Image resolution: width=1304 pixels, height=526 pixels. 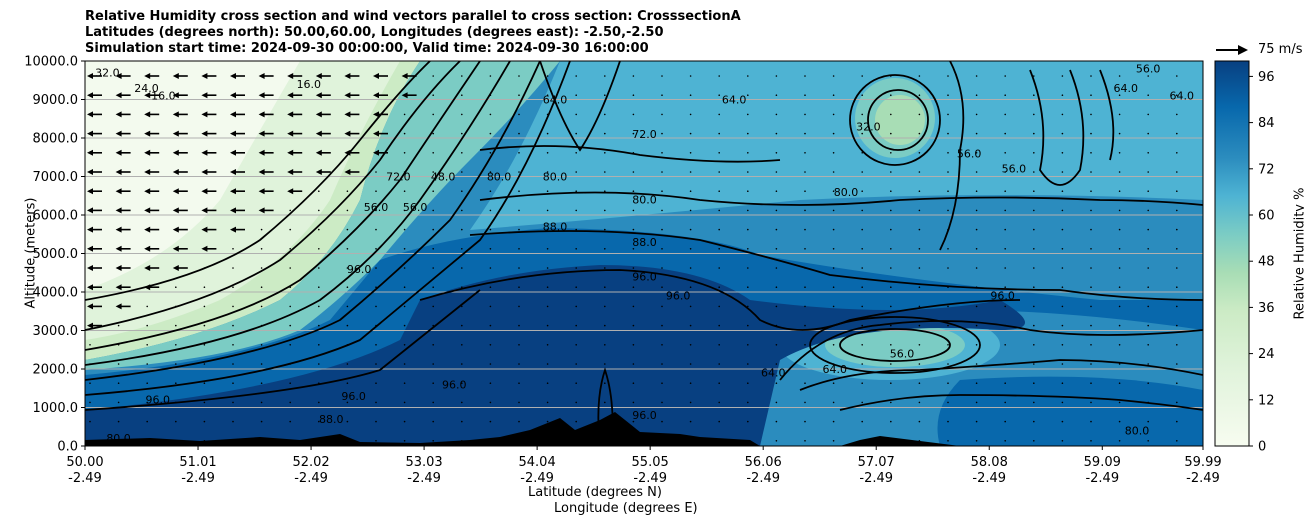 What do you see at coordinates (1298, 254) in the screenshot?
I see `colorbar-label: Relative Humidity %` at bounding box center [1298, 254].